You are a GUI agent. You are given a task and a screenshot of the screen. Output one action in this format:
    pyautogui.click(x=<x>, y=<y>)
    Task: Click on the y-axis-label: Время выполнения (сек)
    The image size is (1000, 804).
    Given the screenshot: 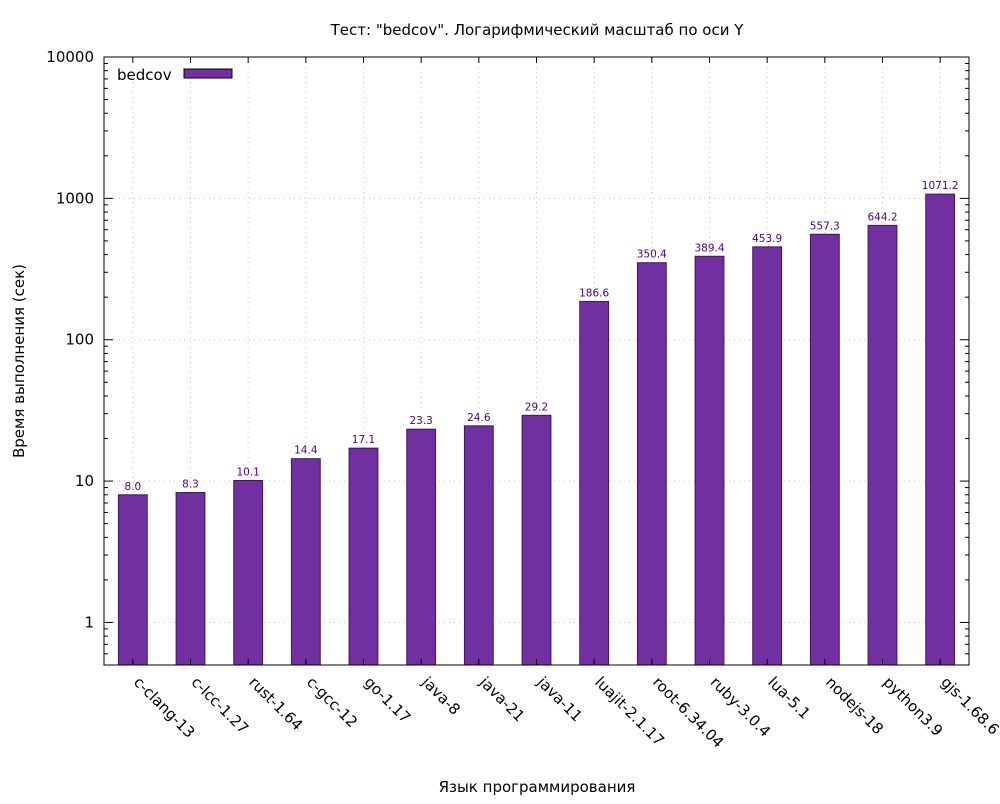 What is the action you would take?
    pyautogui.click(x=19, y=361)
    